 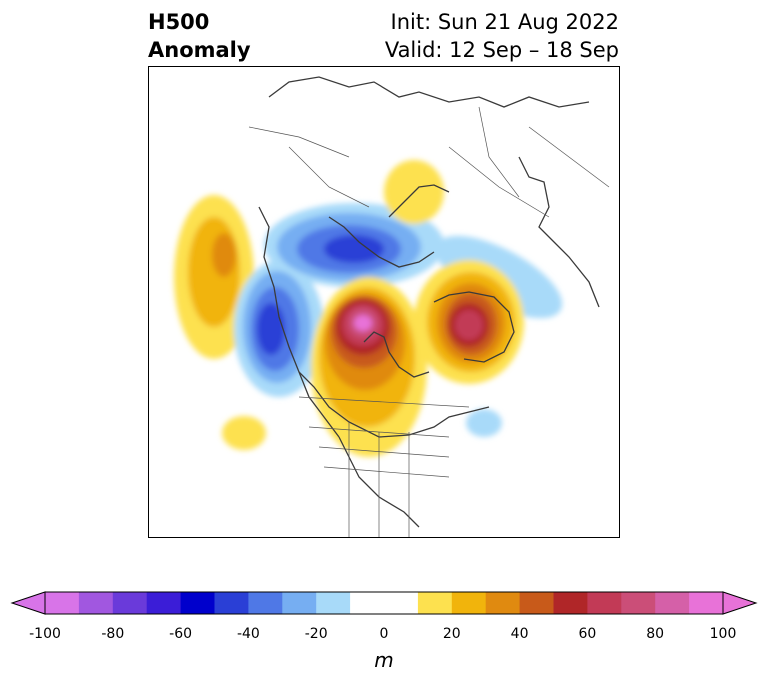 What do you see at coordinates (587, 634) in the screenshot?
I see `colorbar-tick-label: 60` at bounding box center [587, 634].